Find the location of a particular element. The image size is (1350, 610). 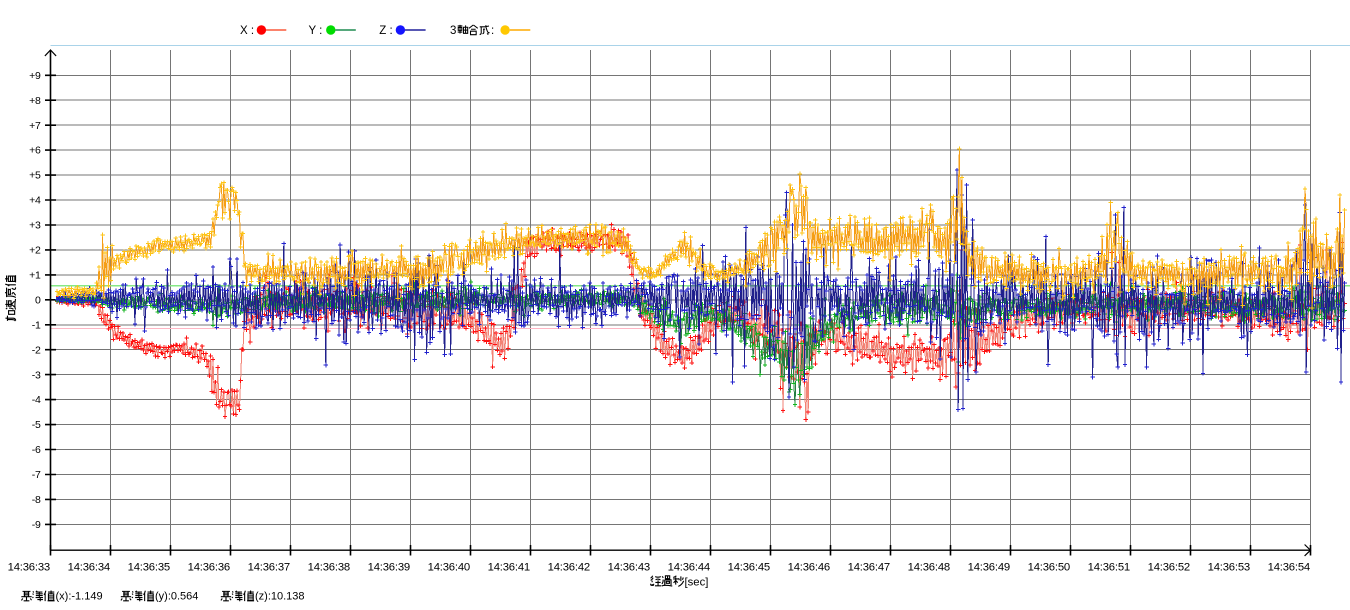

svg-text: 14:36:46 is located at coordinates (809, 568).